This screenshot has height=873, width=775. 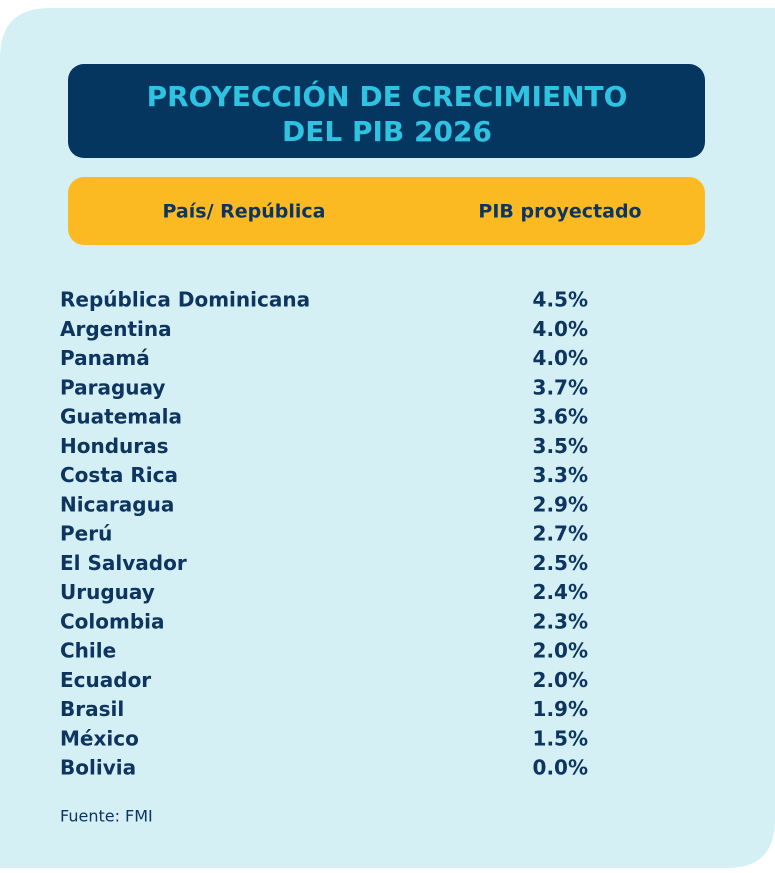 What do you see at coordinates (116, 329) in the screenshot?
I see `country: Argentina` at bounding box center [116, 329].